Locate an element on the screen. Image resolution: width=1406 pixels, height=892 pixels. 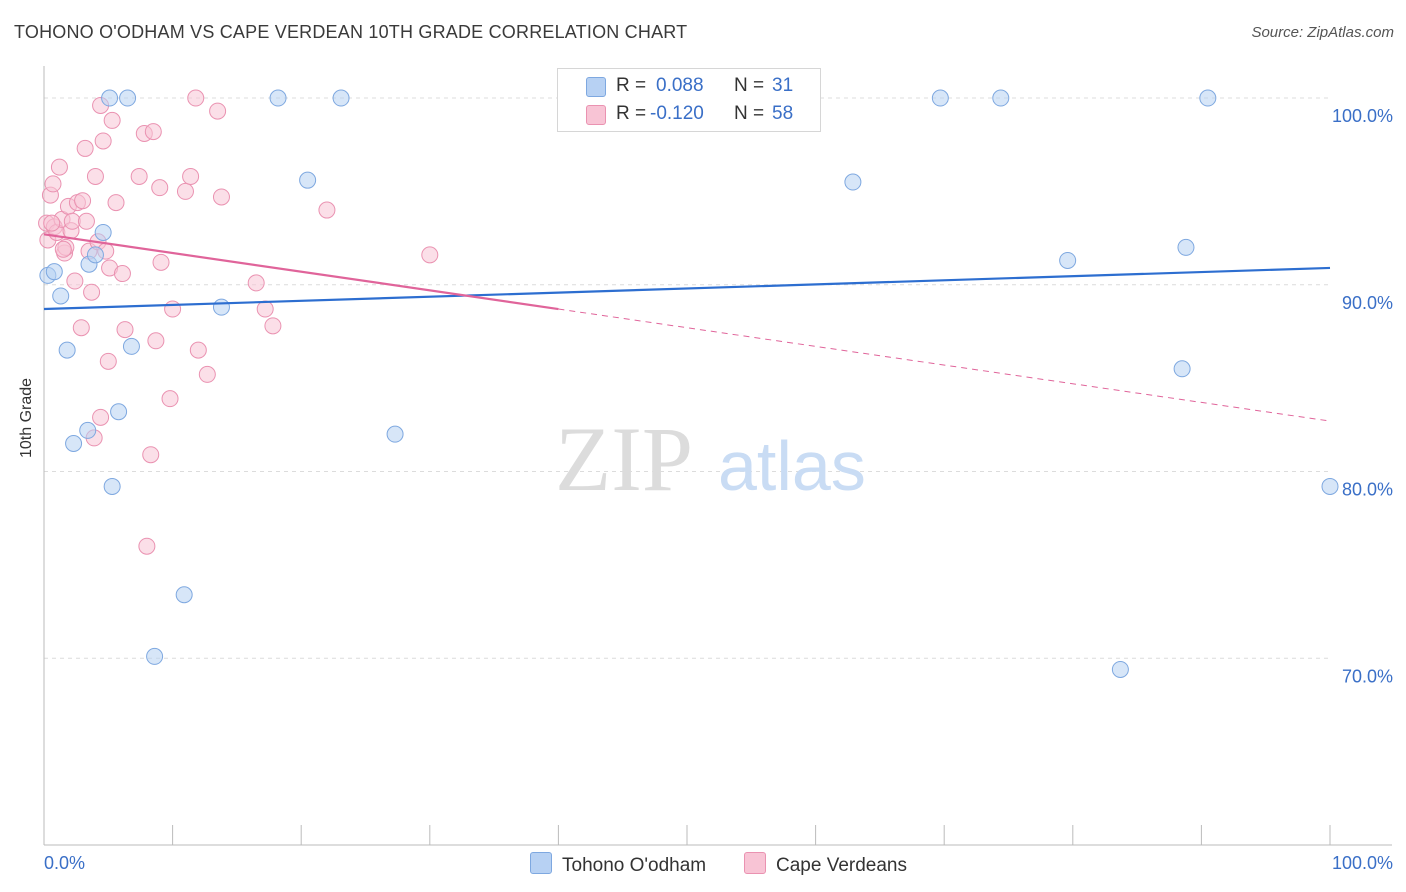
legend-item-tohono: Tohono O'odham is located at coordinates (618, 864).